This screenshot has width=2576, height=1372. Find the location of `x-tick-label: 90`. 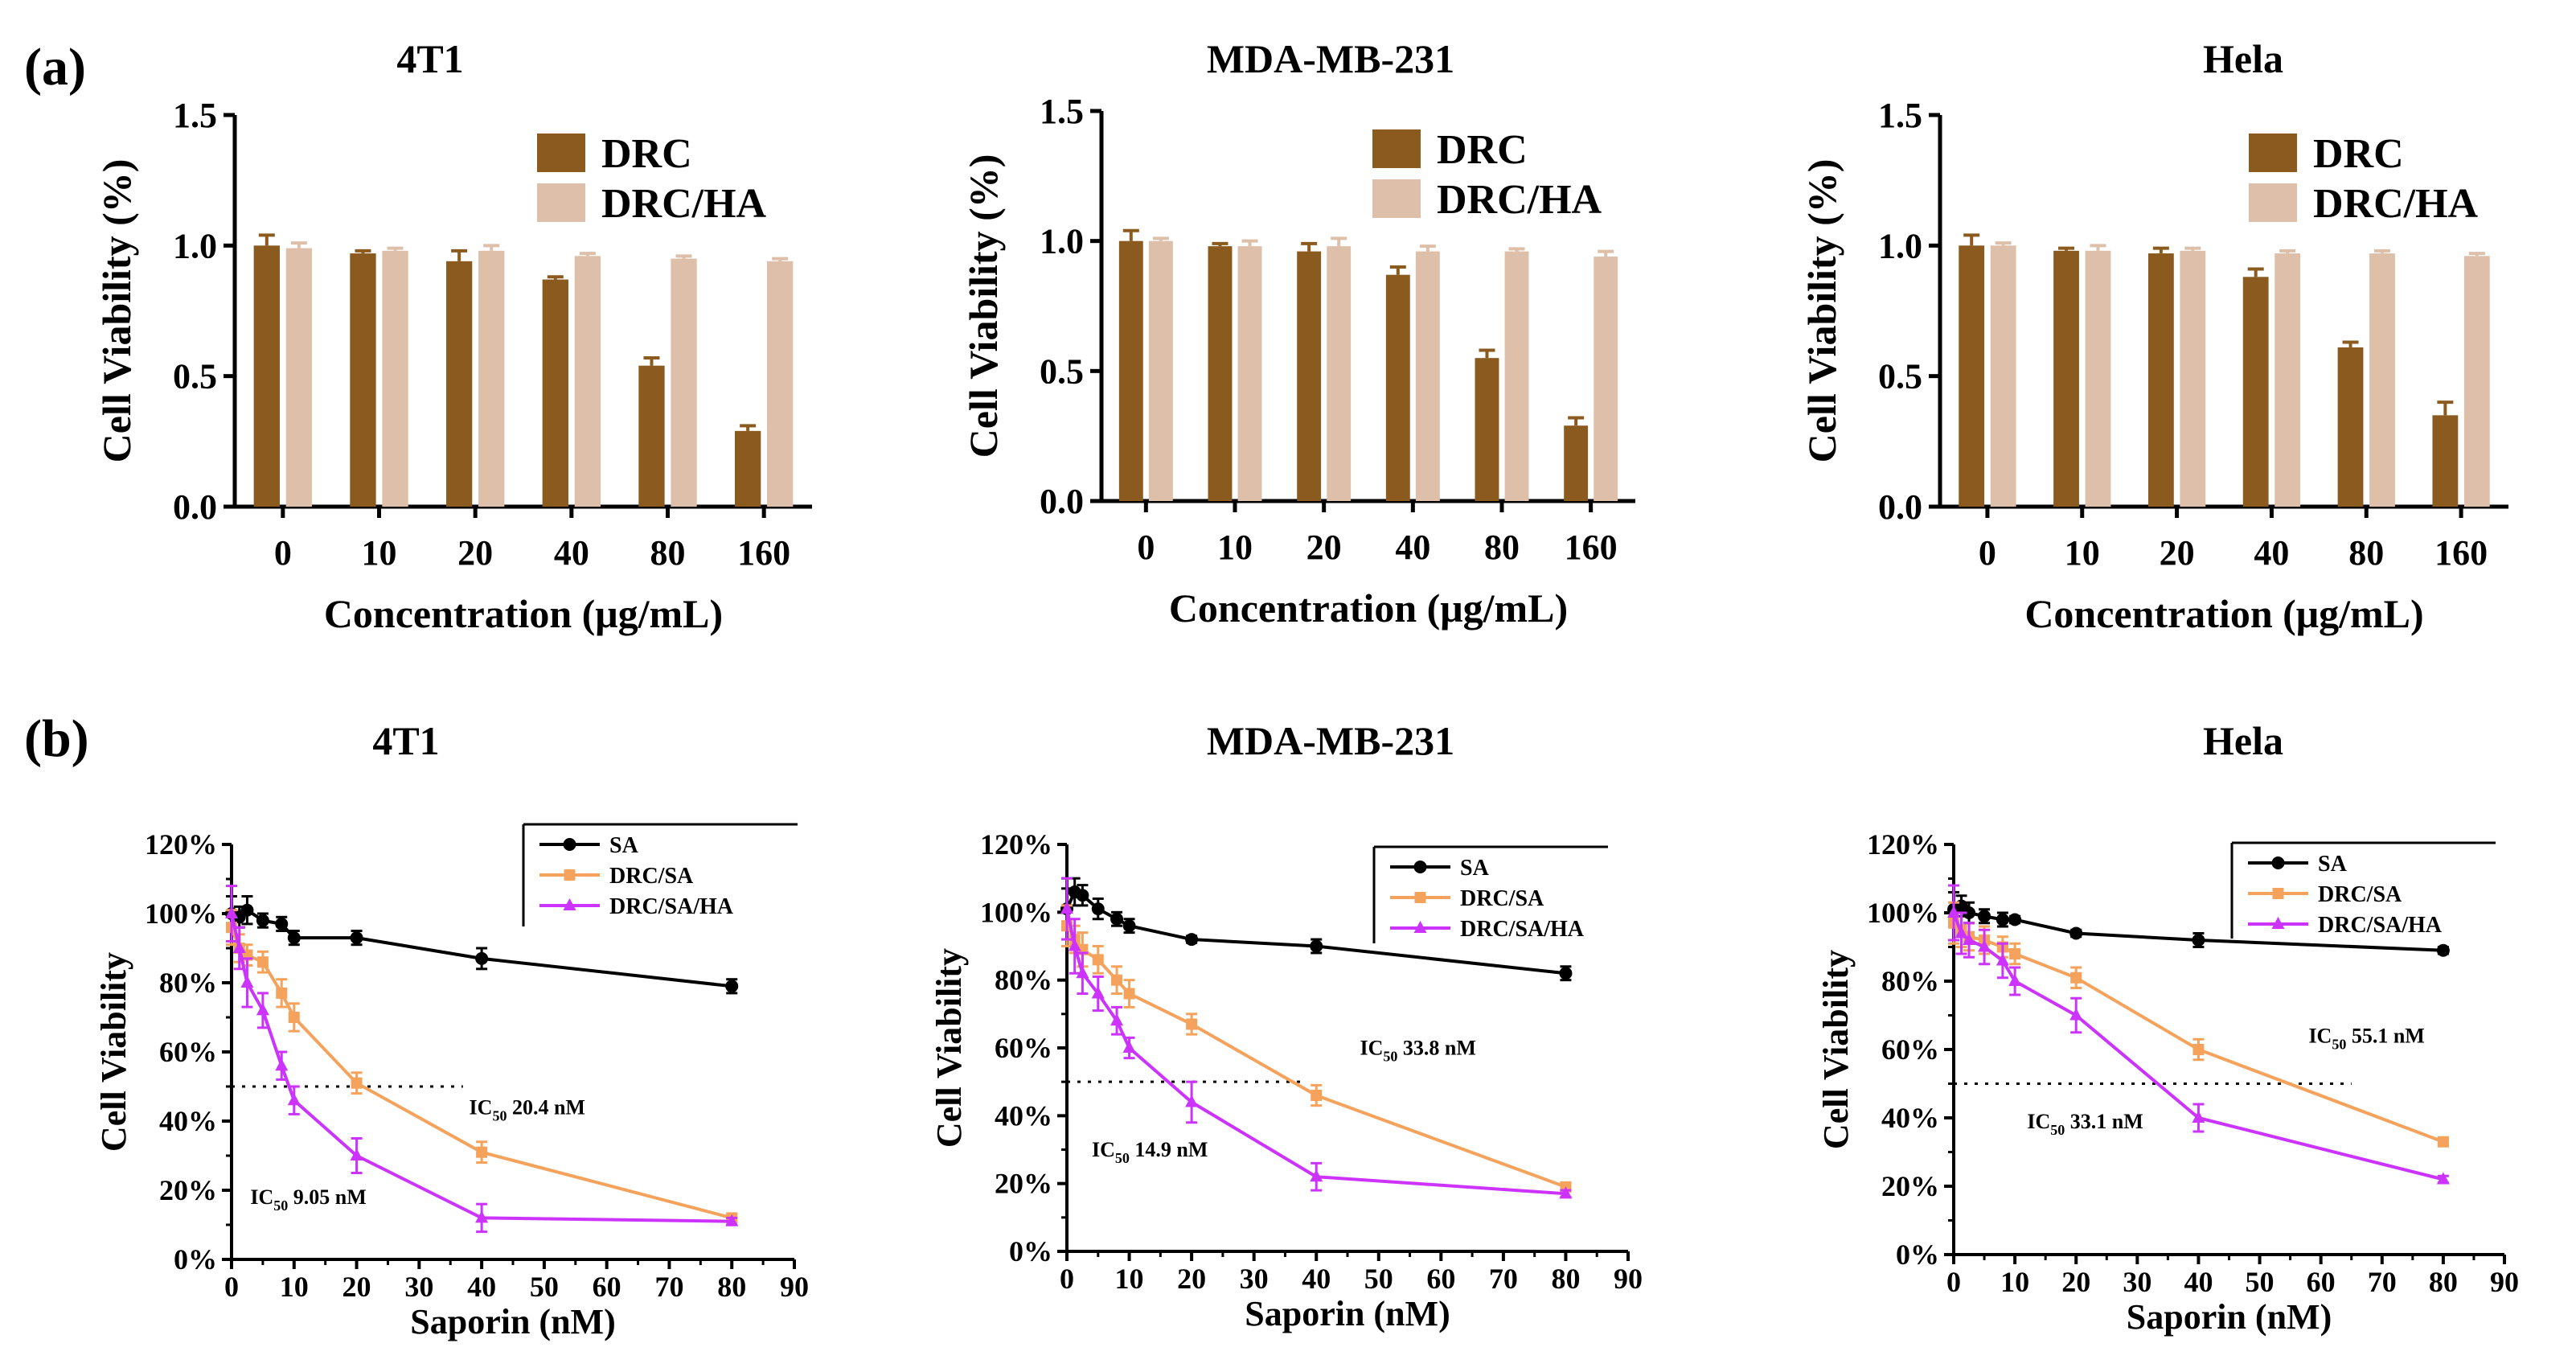

x-tick-label: 90 is located at coordinates (794, 1287).